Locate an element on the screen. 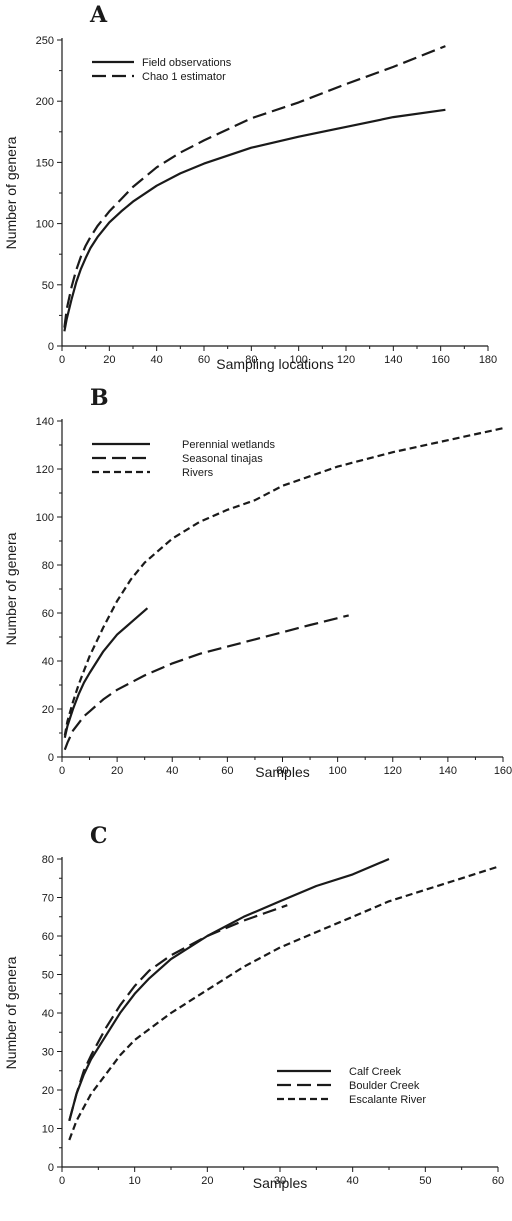 The width and height of the screenshot is (512, 1221). series-line-seasonal-tinajas is located at coordinates (206, 682).